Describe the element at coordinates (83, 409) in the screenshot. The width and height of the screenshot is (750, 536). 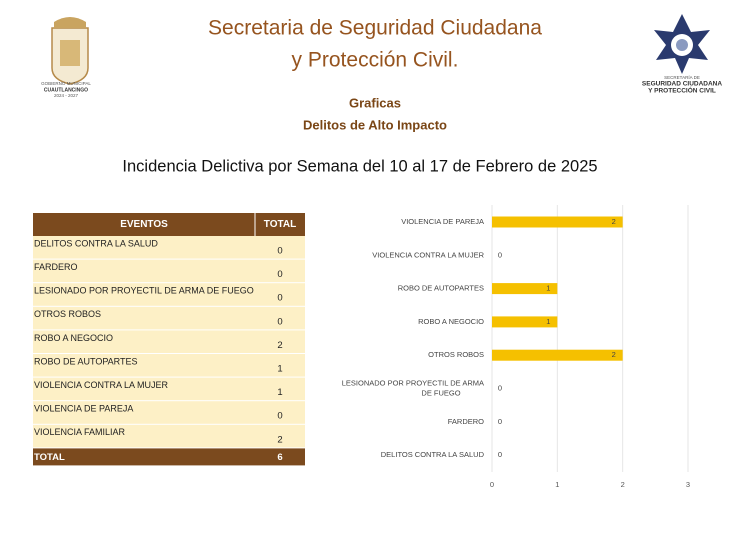
I see `event-name: VIOLENCIA DE PAREJA` at that location.